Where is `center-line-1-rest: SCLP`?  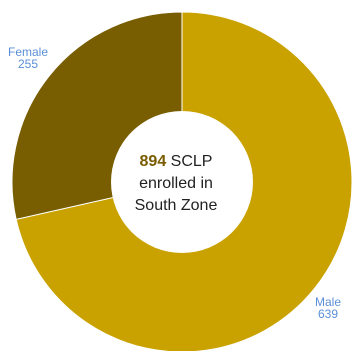 center-line-1-rest: SCLP is located at coordinates (189, 161).